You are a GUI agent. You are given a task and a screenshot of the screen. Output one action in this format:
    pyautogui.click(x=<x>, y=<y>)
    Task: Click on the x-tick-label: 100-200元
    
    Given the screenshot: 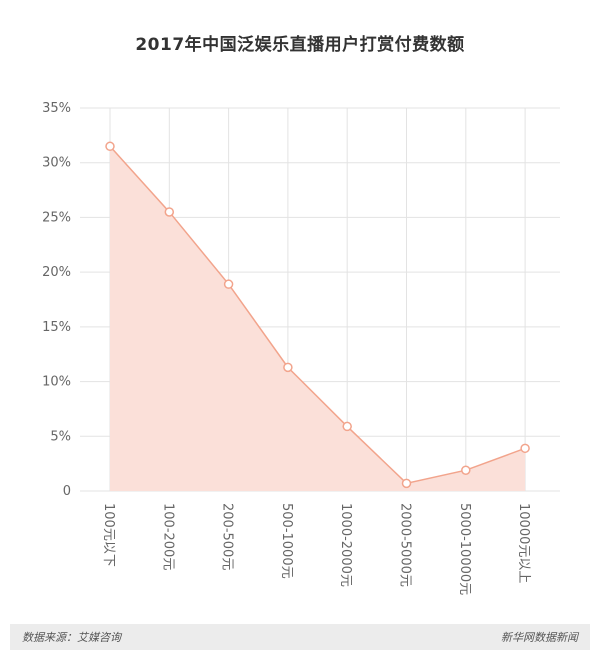 What is the action you would take?
    pyautogui.click(x=167, y=536)
    